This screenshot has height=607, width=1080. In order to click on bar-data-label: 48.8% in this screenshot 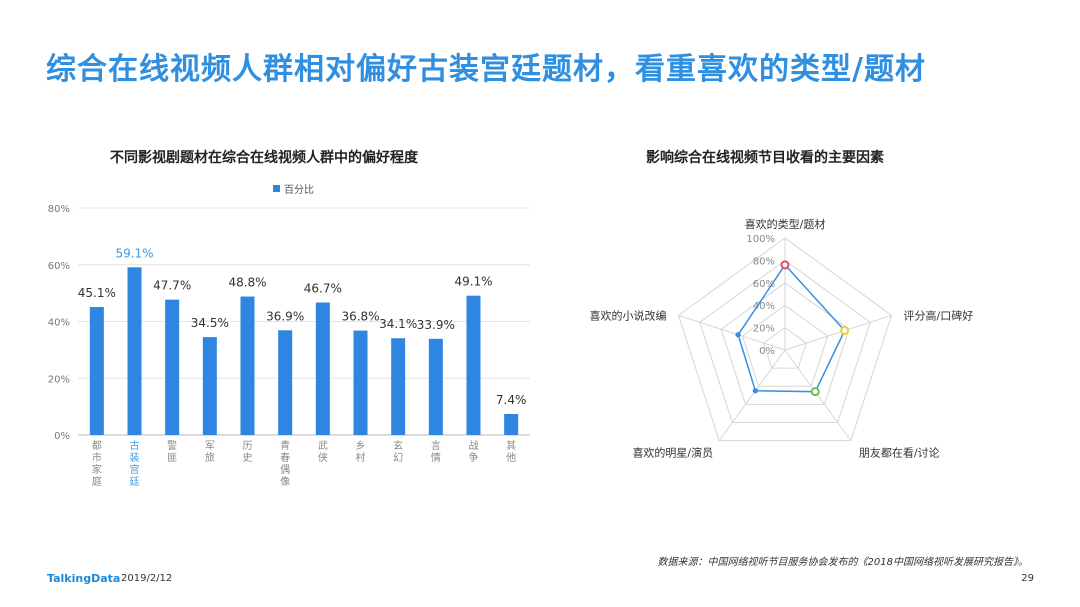, I will do `click(247, 283)`.